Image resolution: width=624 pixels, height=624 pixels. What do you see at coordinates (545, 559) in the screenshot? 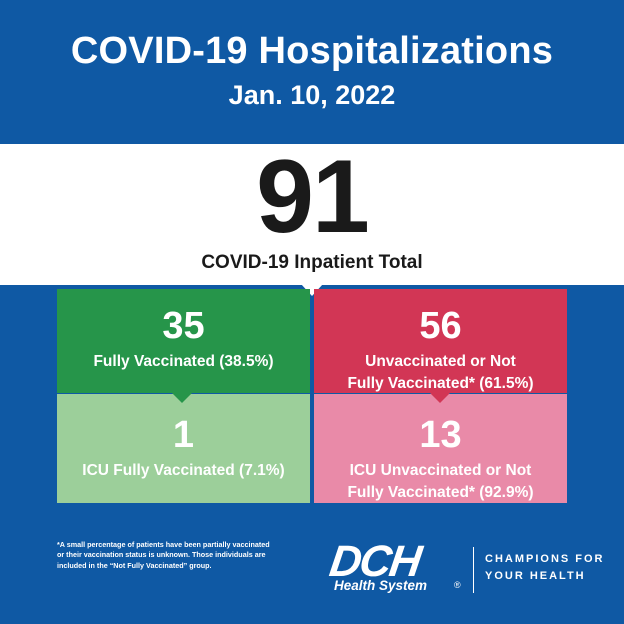
I see `tagline-line1: CHAMPIONS FOR` at bounding box center [545, 559].